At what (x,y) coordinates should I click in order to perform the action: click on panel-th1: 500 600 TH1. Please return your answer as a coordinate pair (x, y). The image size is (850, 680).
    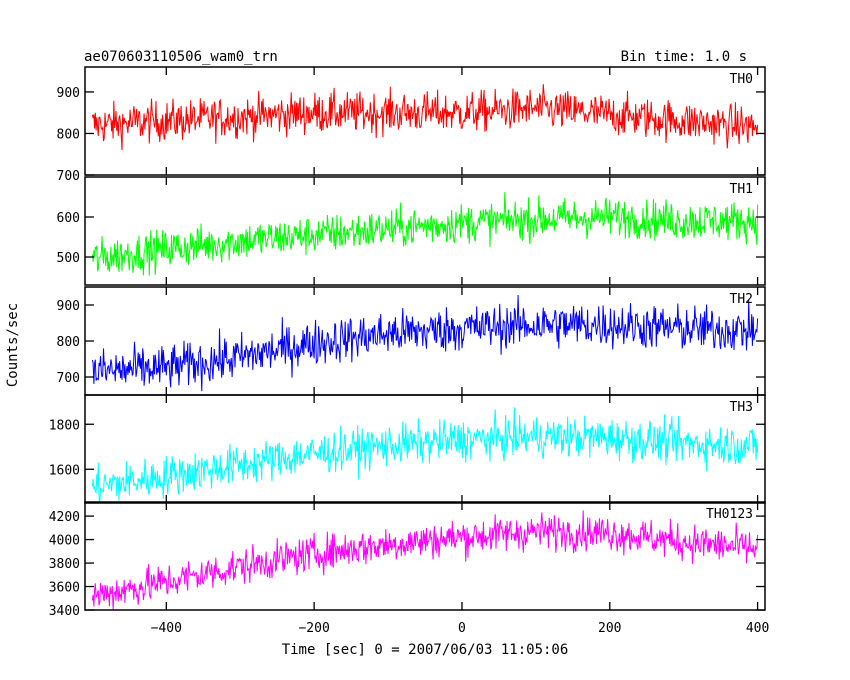
    Looking at the image, I should click on (411, 231).